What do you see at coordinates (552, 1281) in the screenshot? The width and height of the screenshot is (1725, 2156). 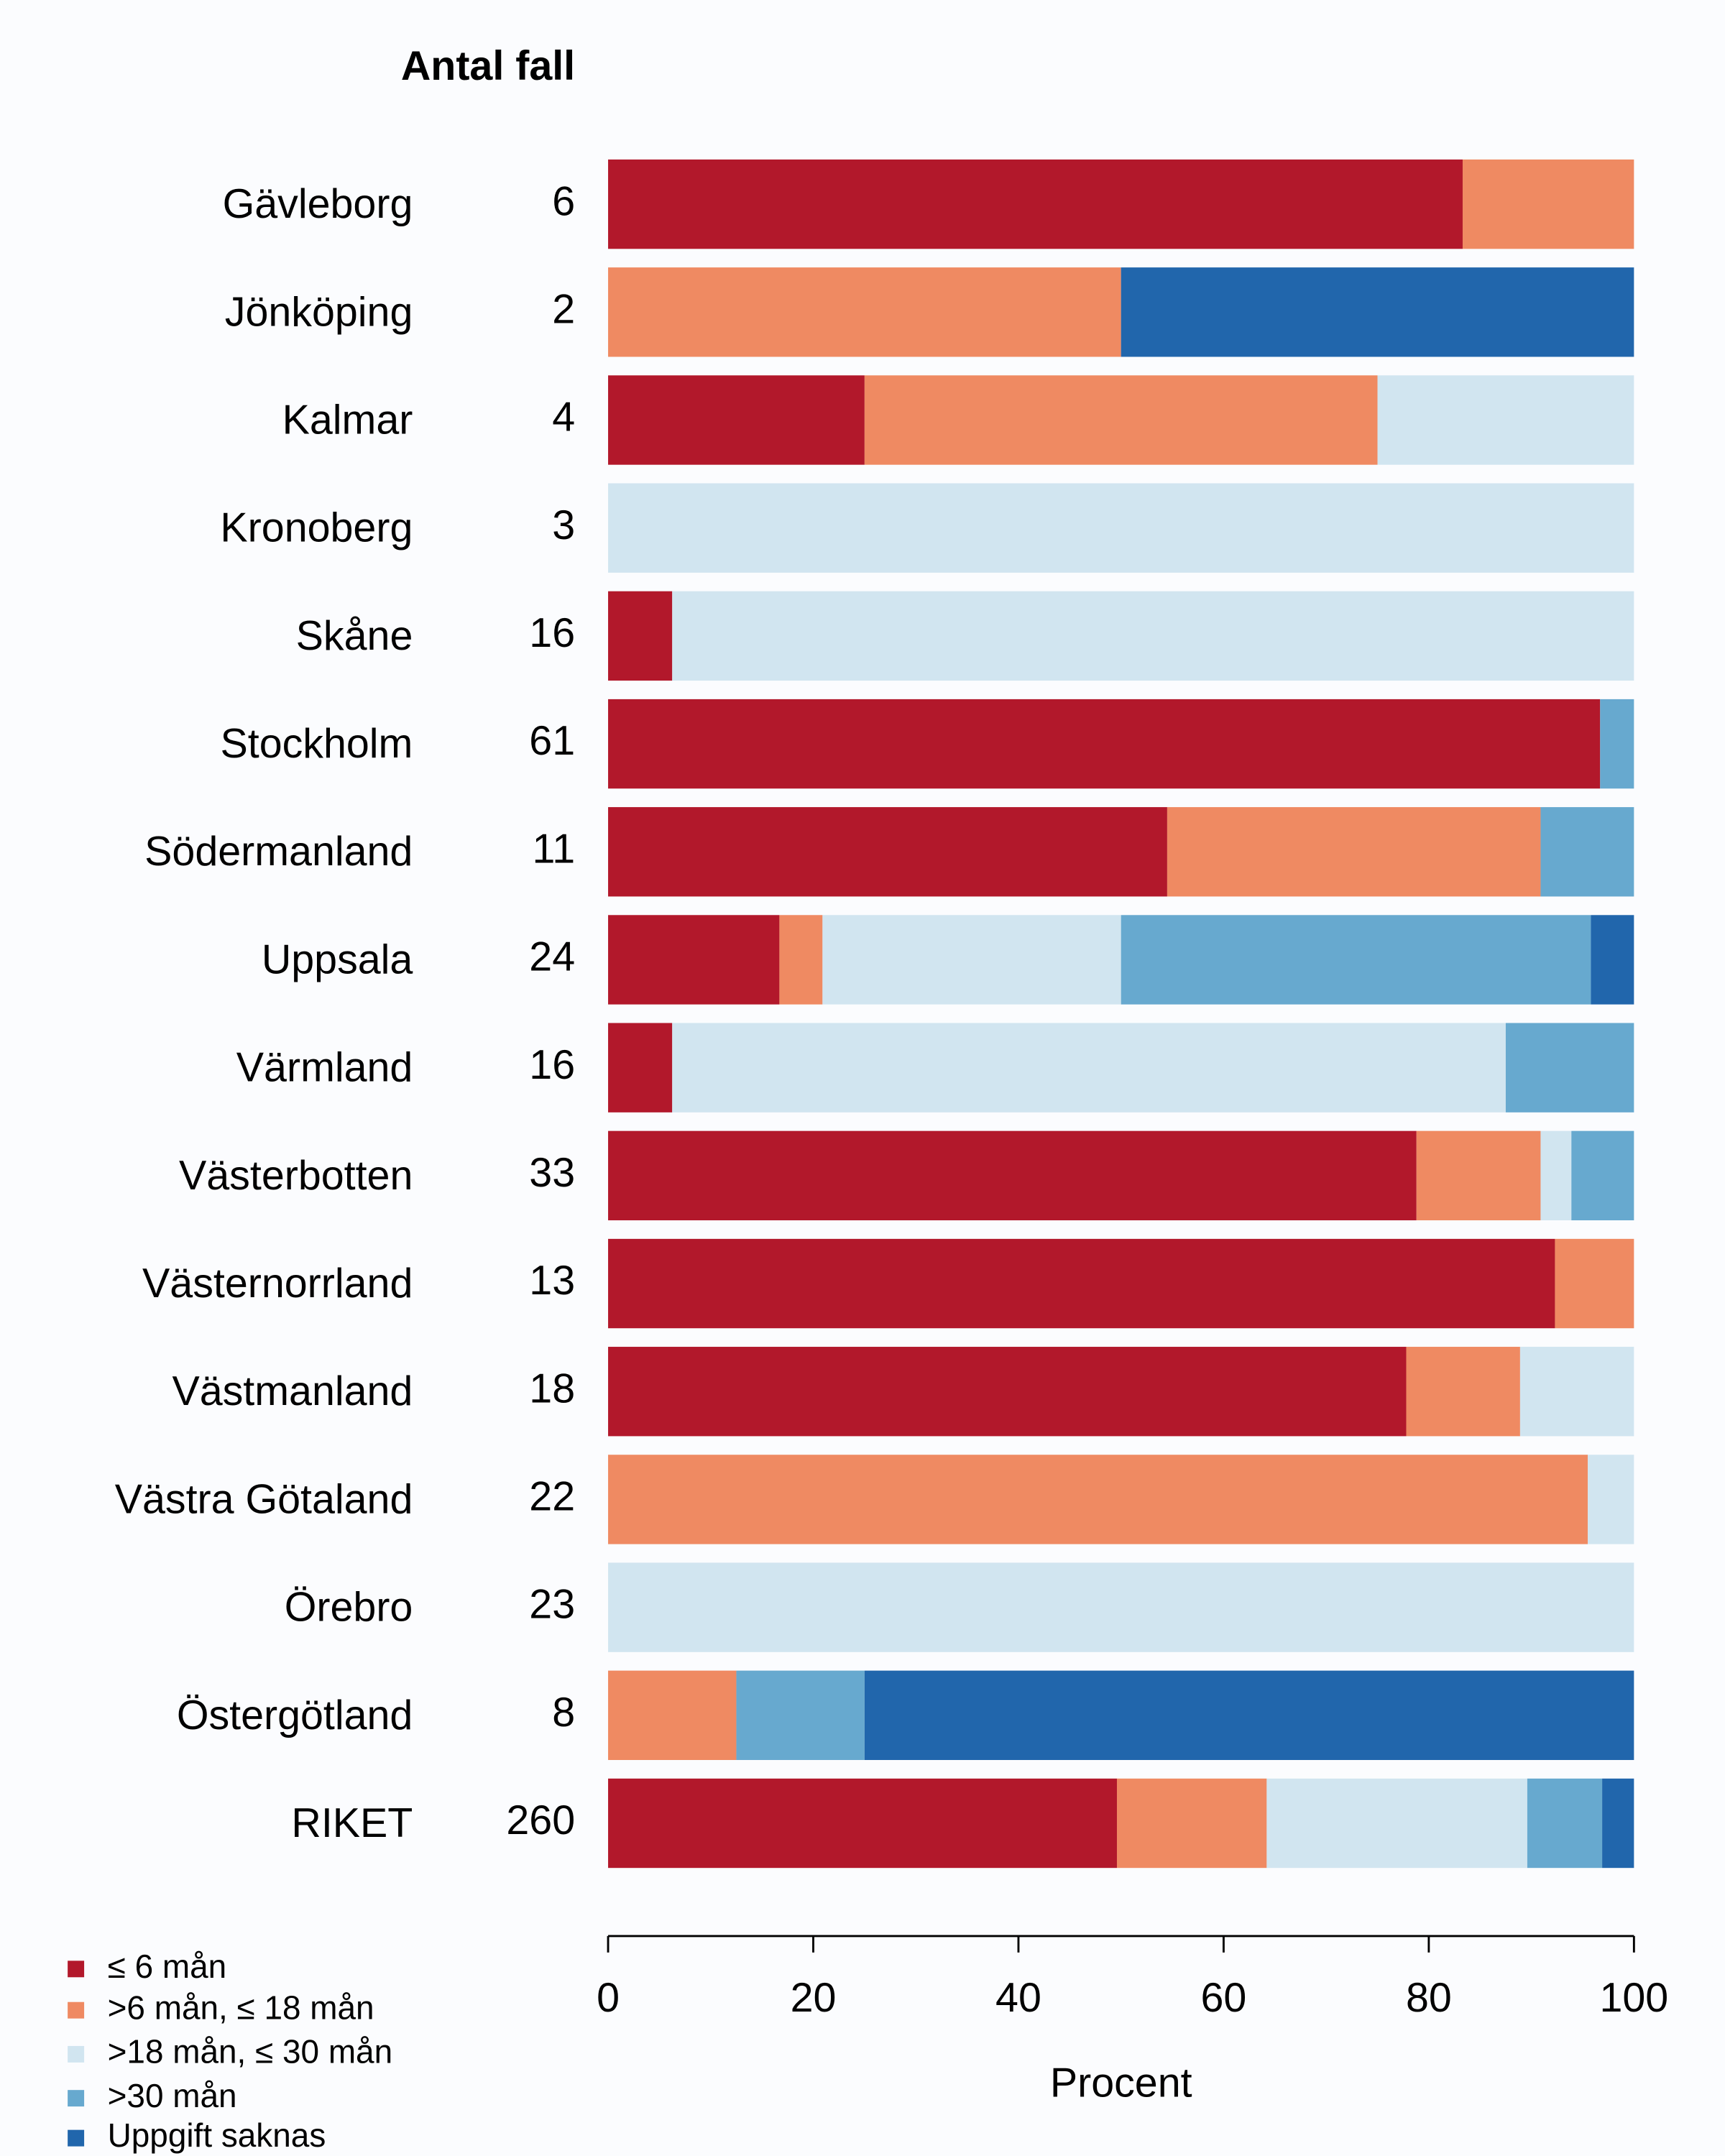 I see `count-label: 13` at bounding box center [552, 1281].